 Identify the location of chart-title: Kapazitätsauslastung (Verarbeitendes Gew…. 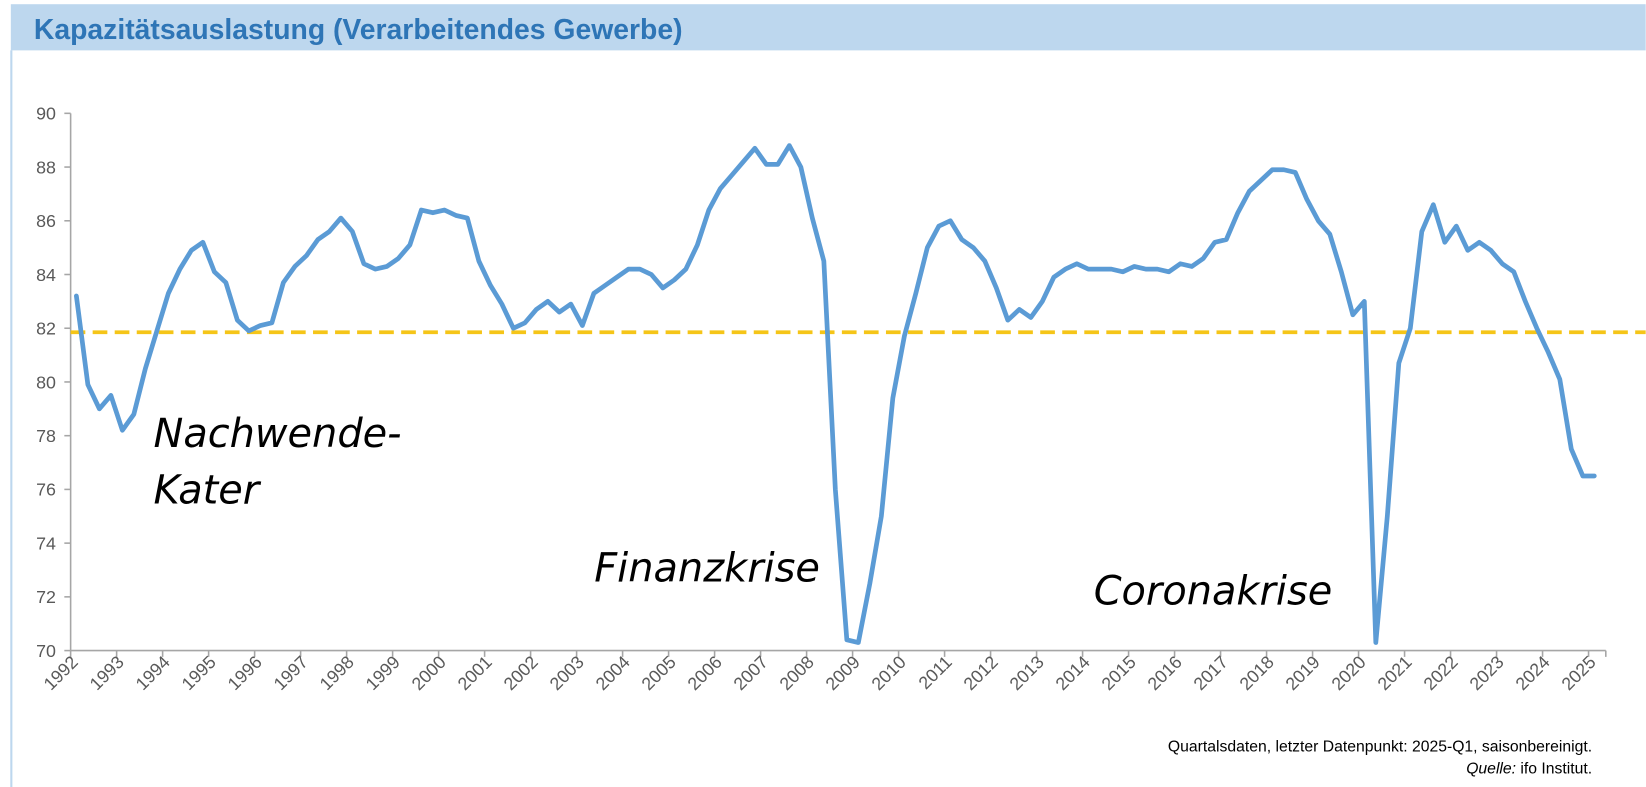
(358, 30).